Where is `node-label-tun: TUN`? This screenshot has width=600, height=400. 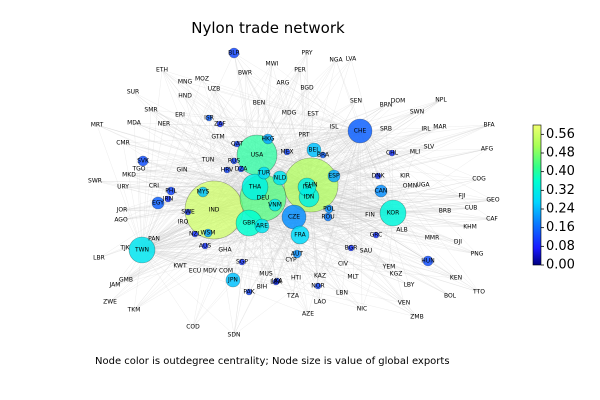
node-label-tun: TUN is located at coordinates (208, 160).